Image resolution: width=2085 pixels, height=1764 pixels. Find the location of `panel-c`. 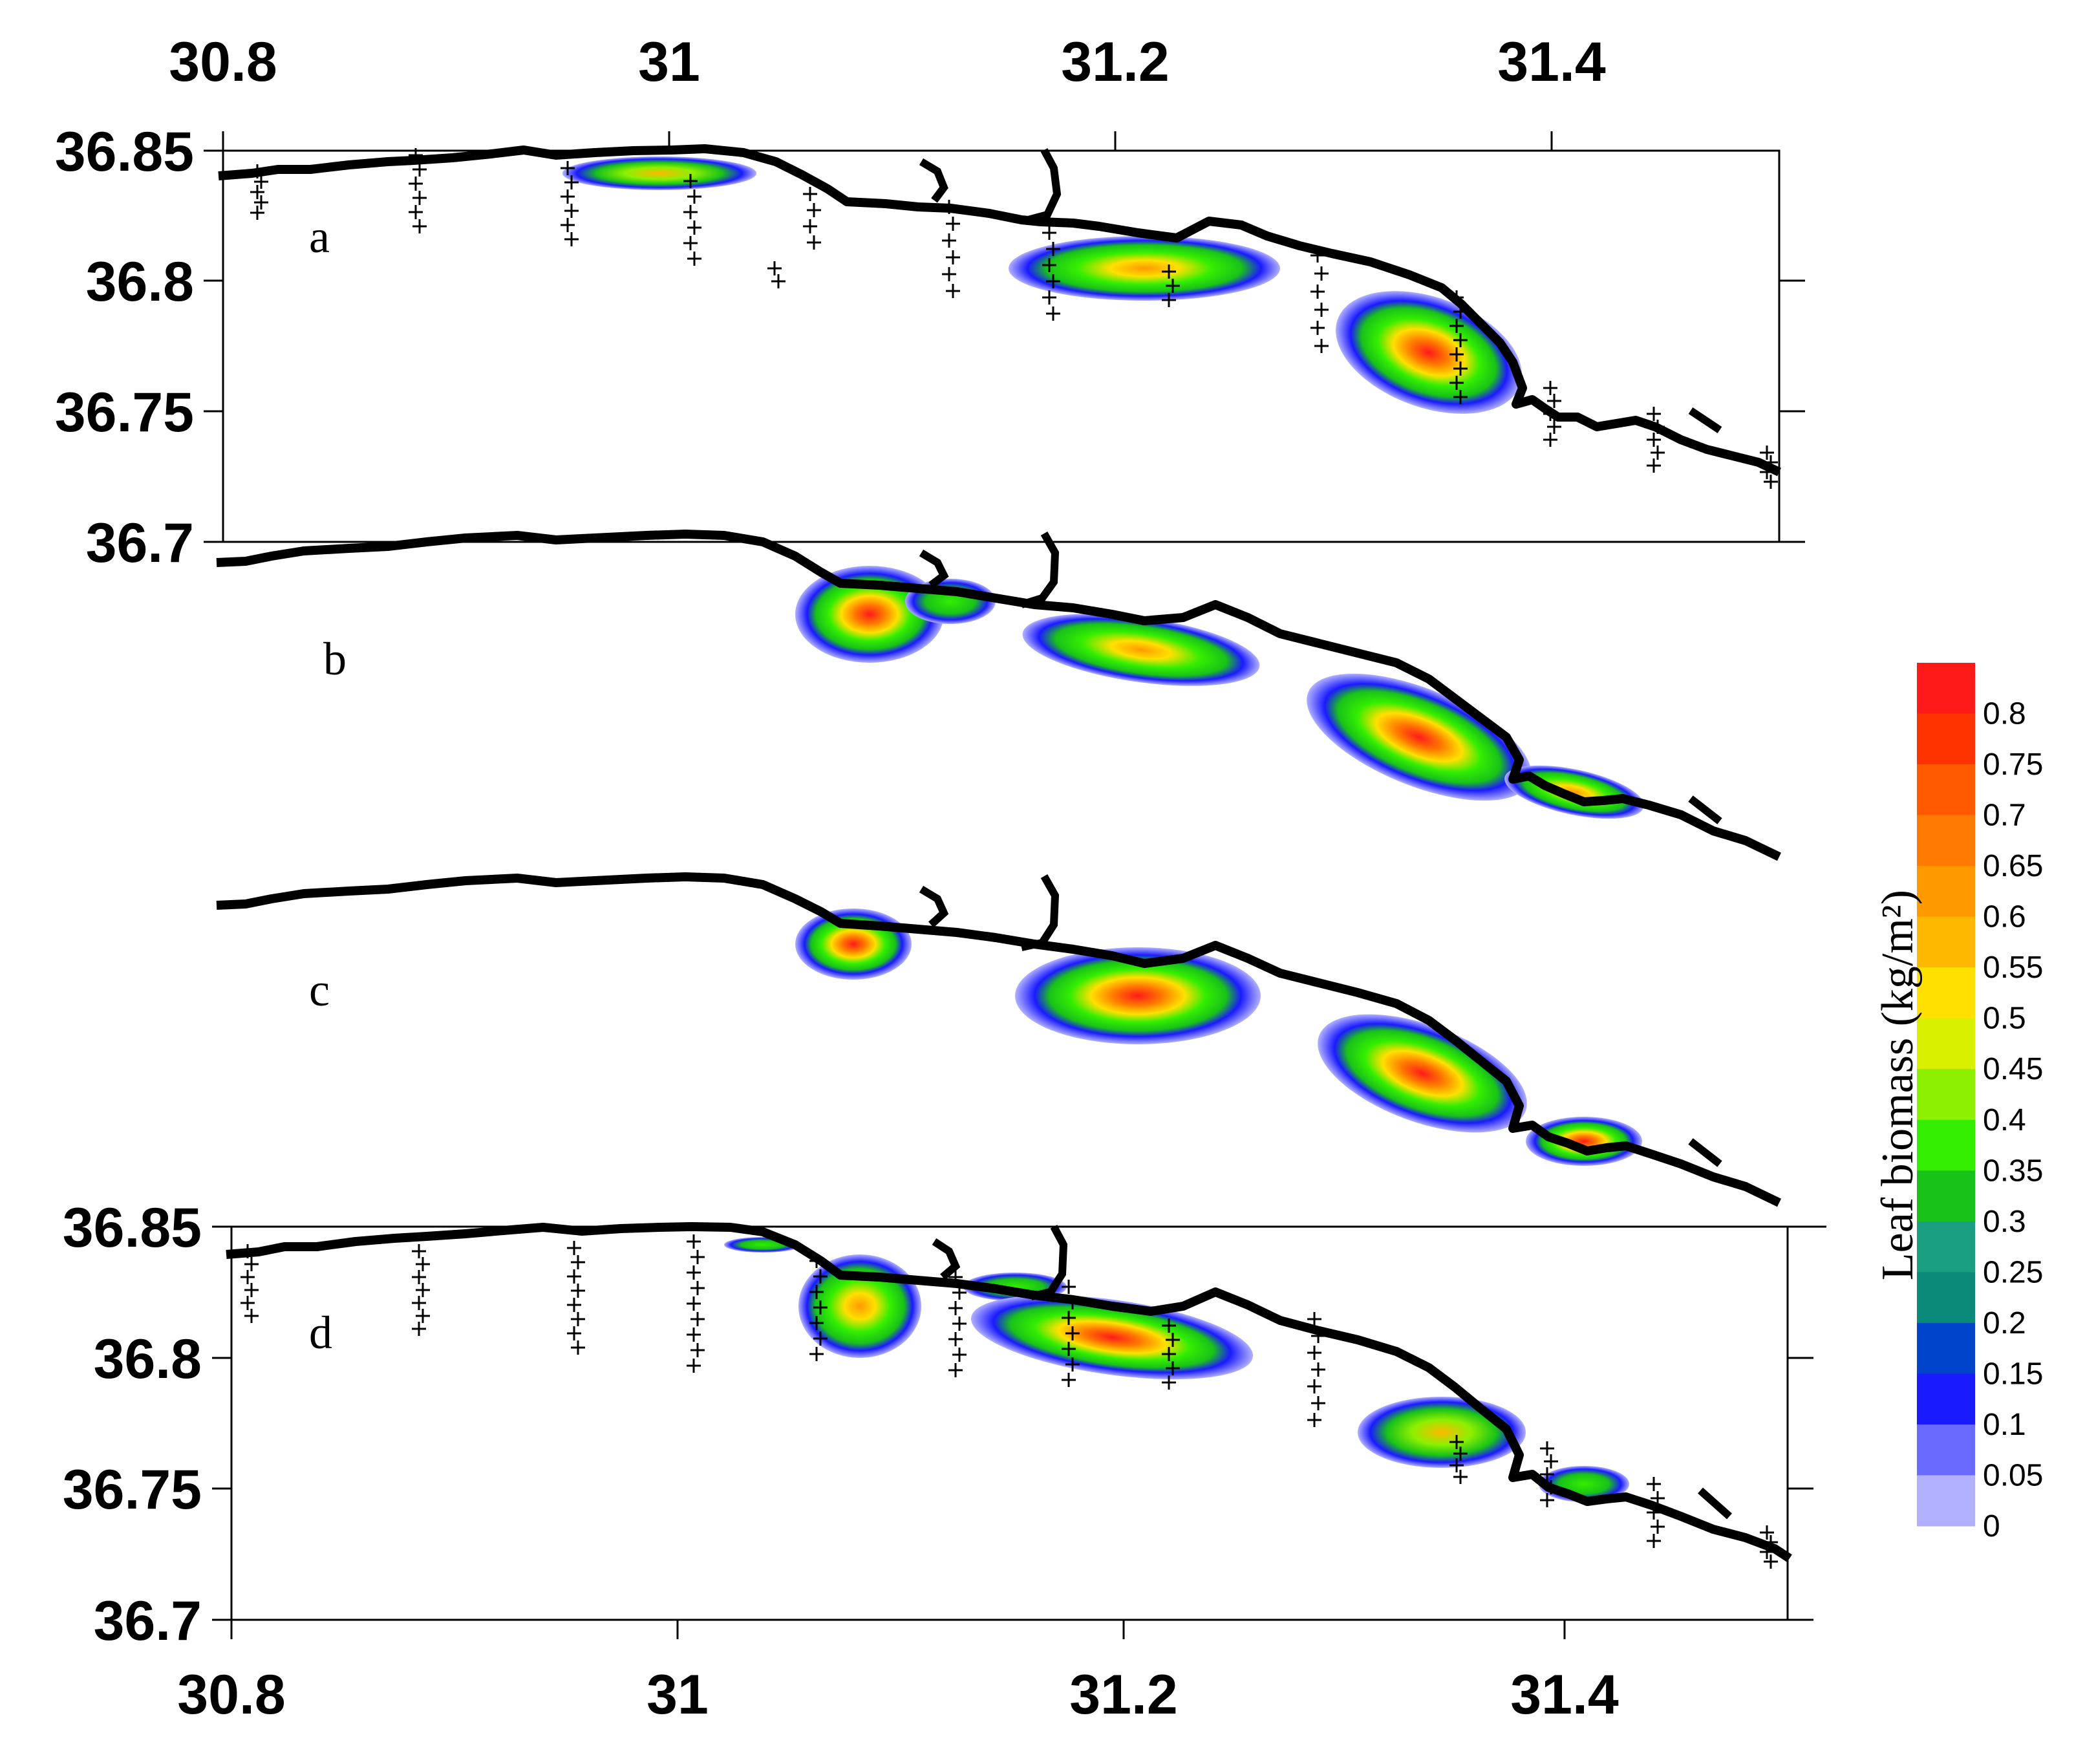

panel-c is located at coordinates (999, 1039).